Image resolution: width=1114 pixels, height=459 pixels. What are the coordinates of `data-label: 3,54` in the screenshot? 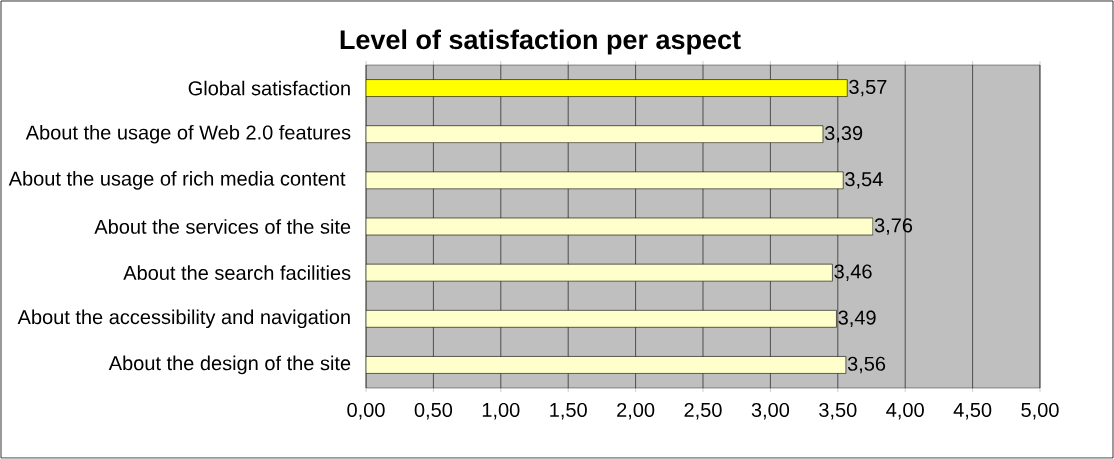 It's located at (864, 180).